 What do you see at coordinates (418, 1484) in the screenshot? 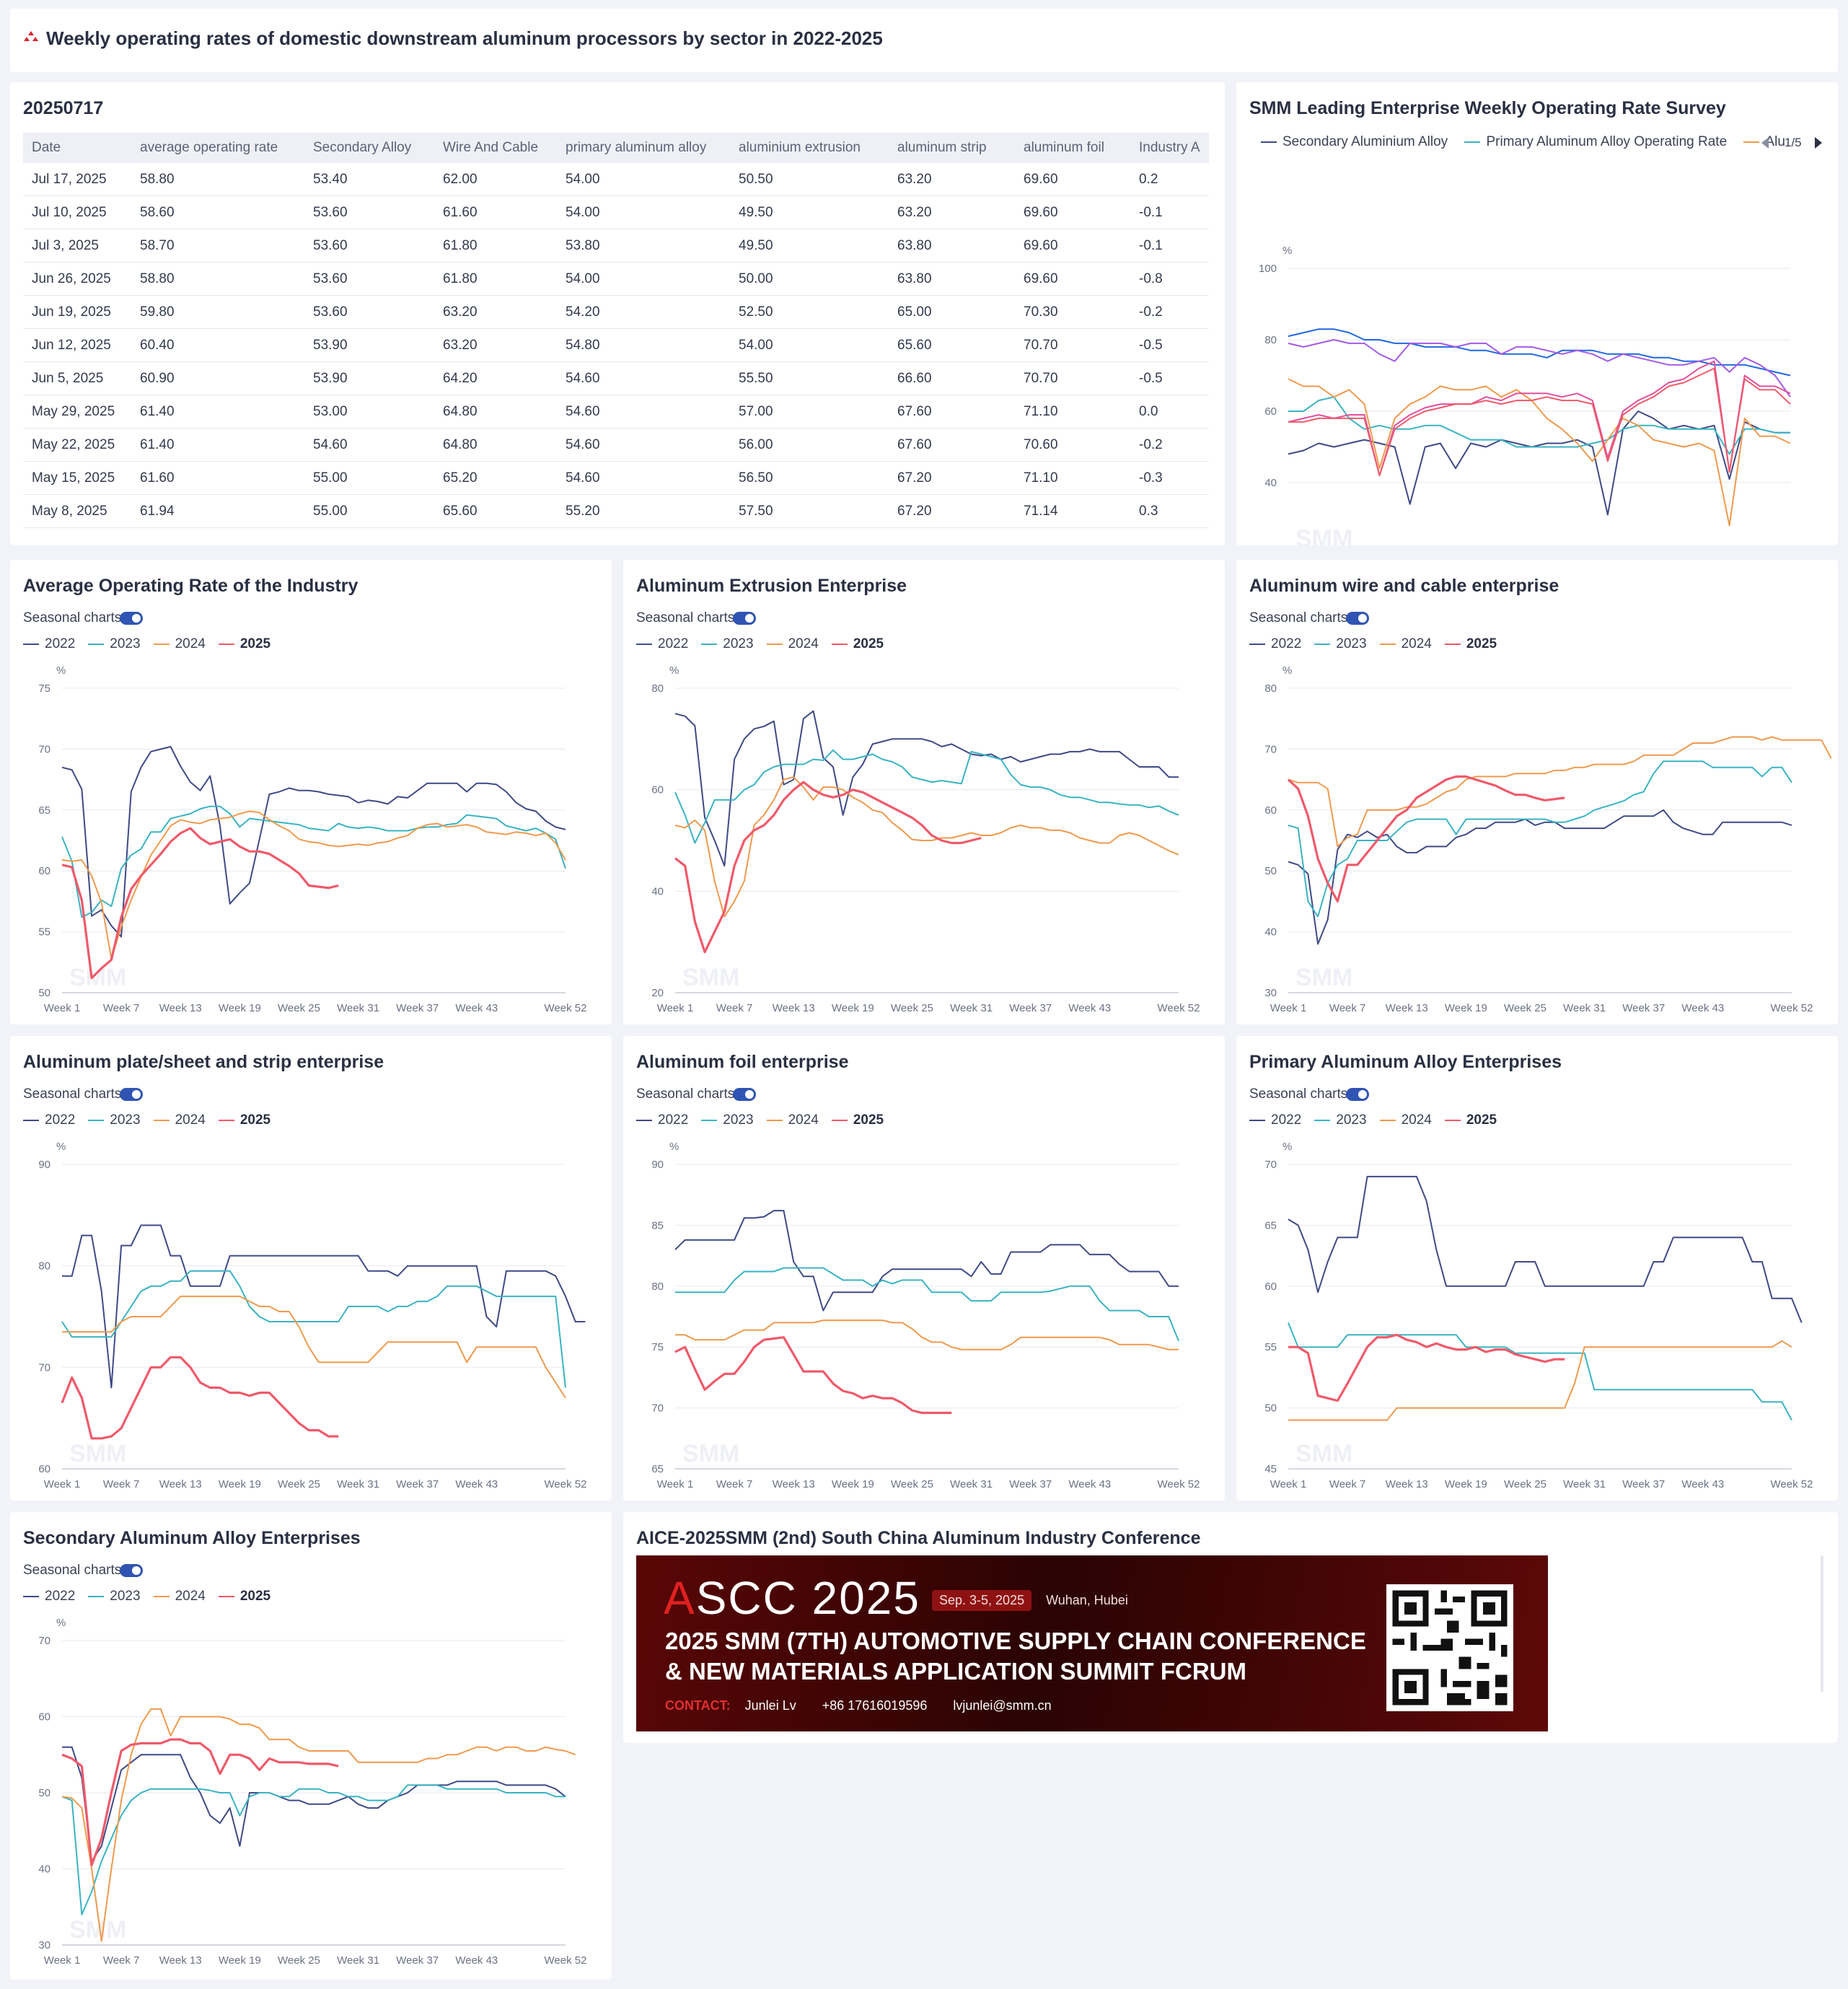
I see `x-tick-label: Week 37` at bounding box center [418, 1484].